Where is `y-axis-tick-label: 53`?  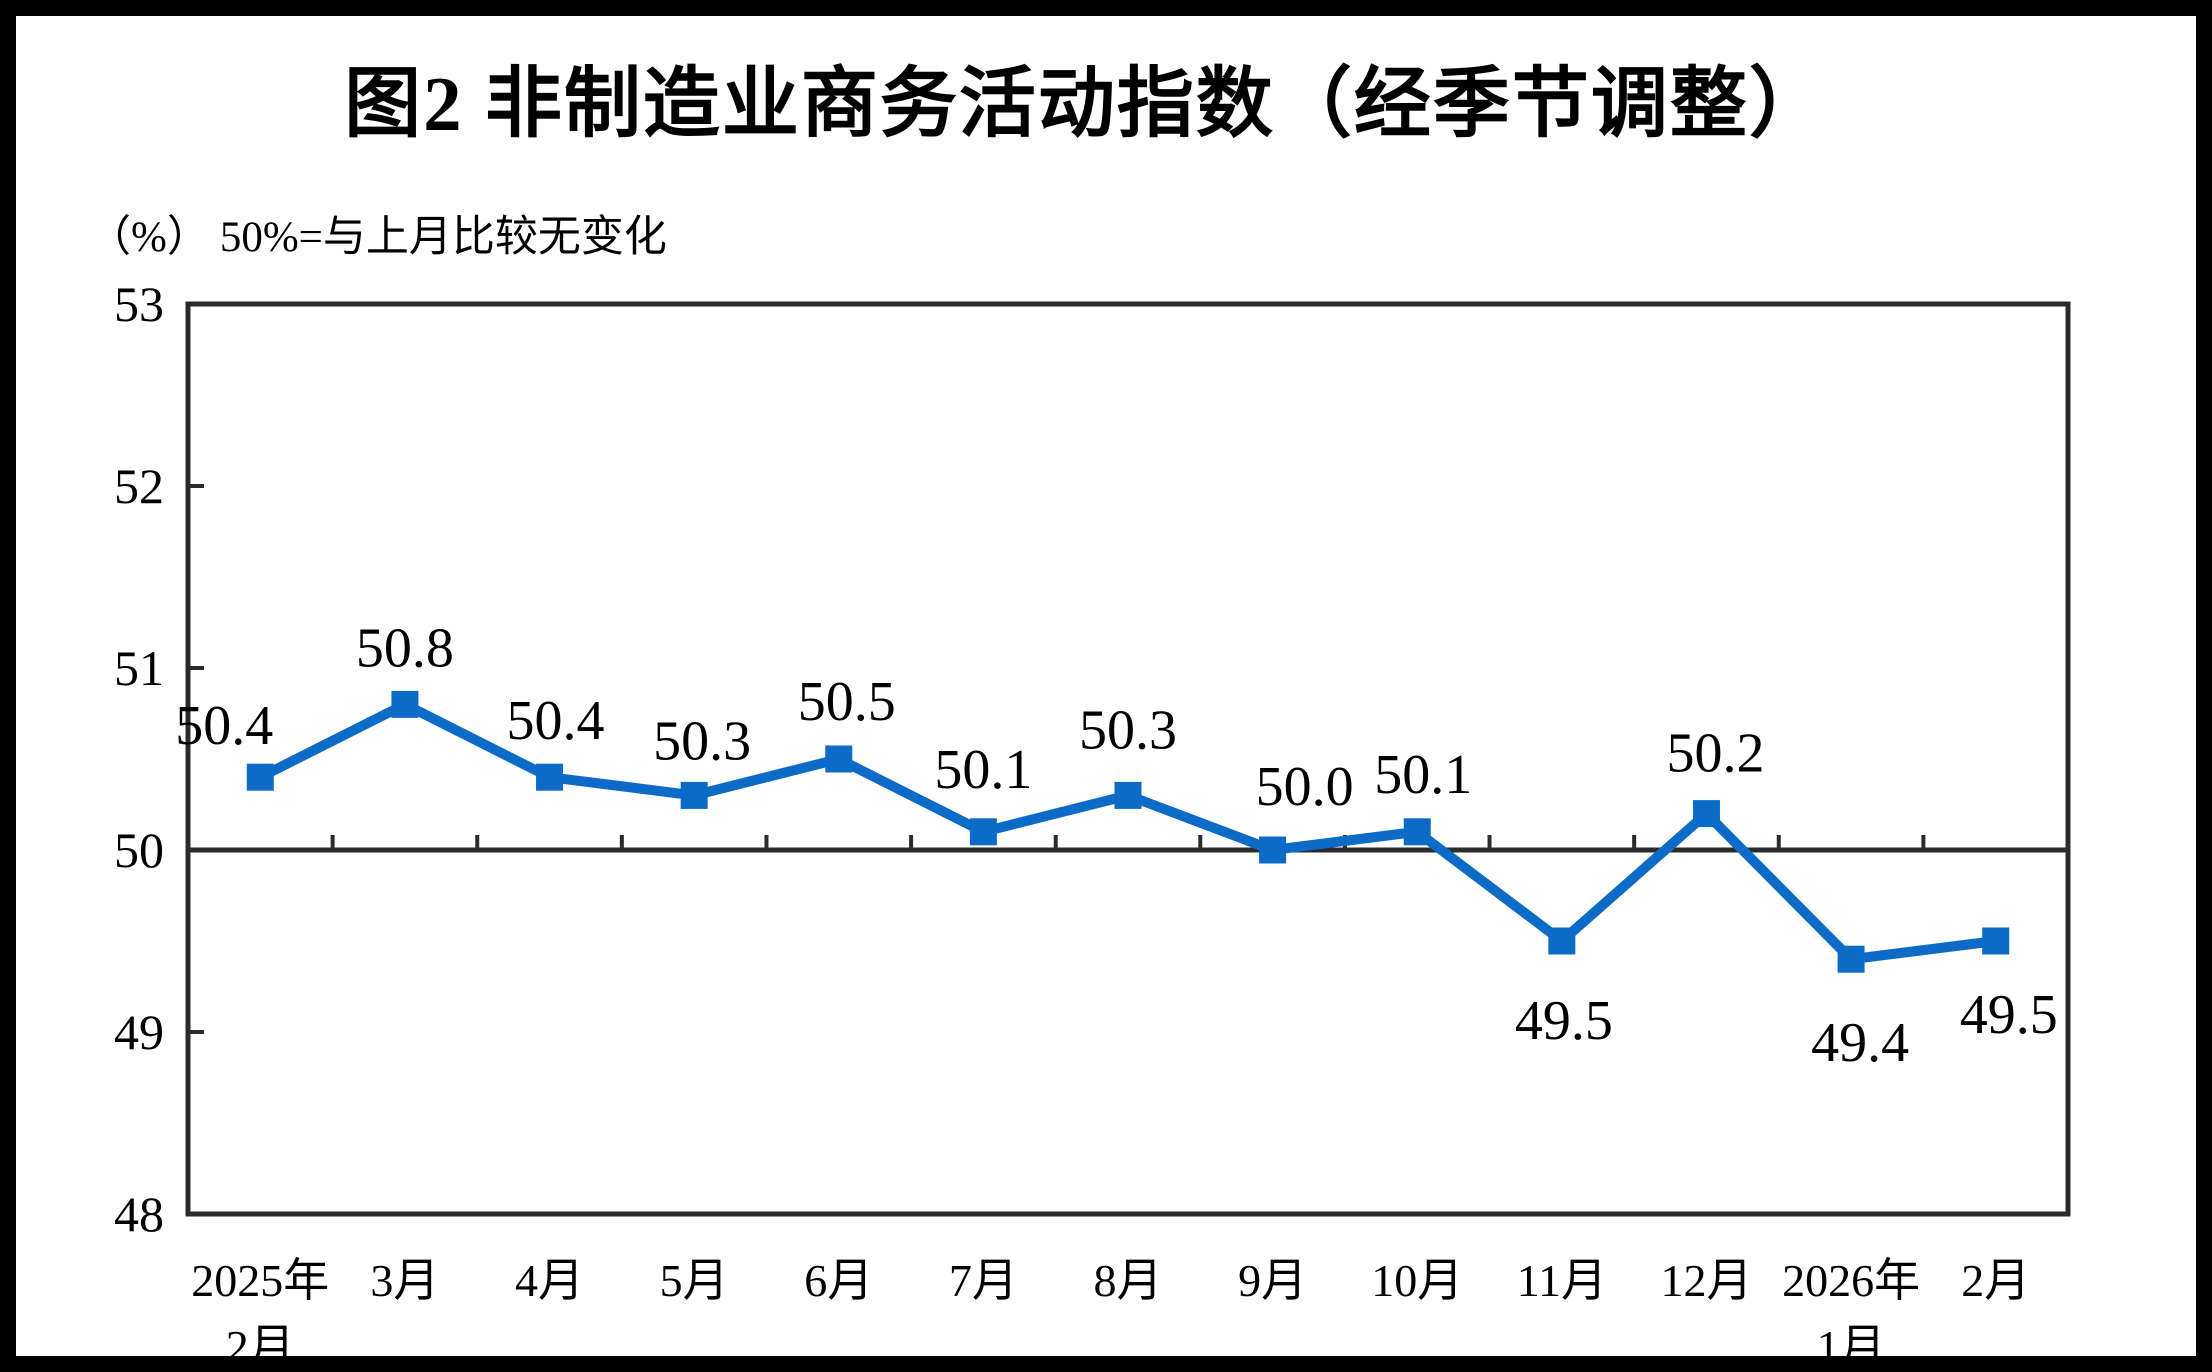 y-axis-tick-label: 53 is located at coordinates (139, 304).